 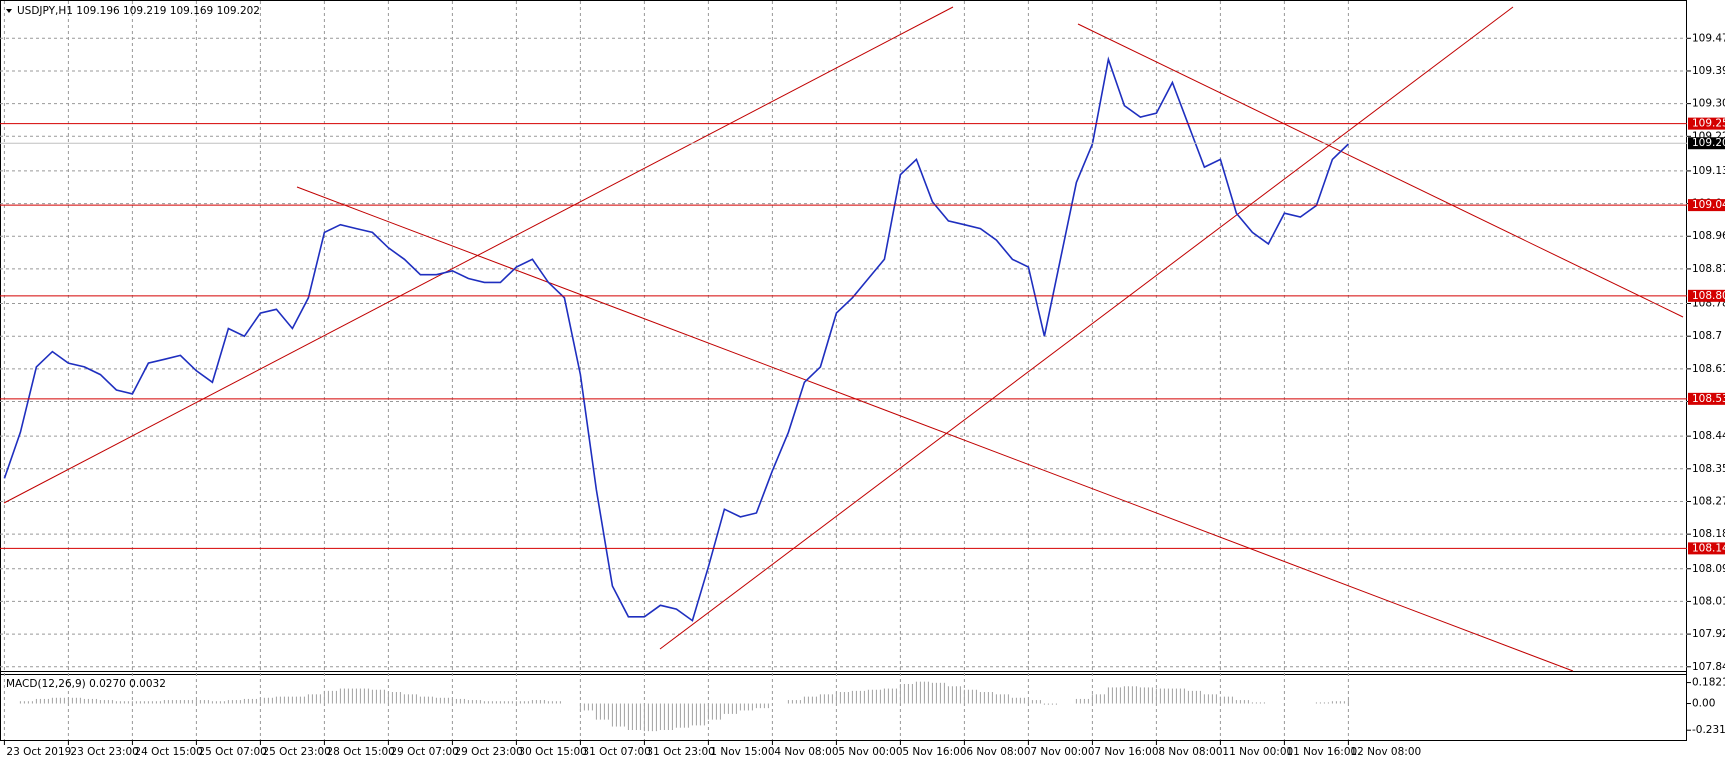 What do you see at coordinates (1708, 236) in the screenshot?
I see `y-tick-label: 108.96` at bounding box center [1708, 236].